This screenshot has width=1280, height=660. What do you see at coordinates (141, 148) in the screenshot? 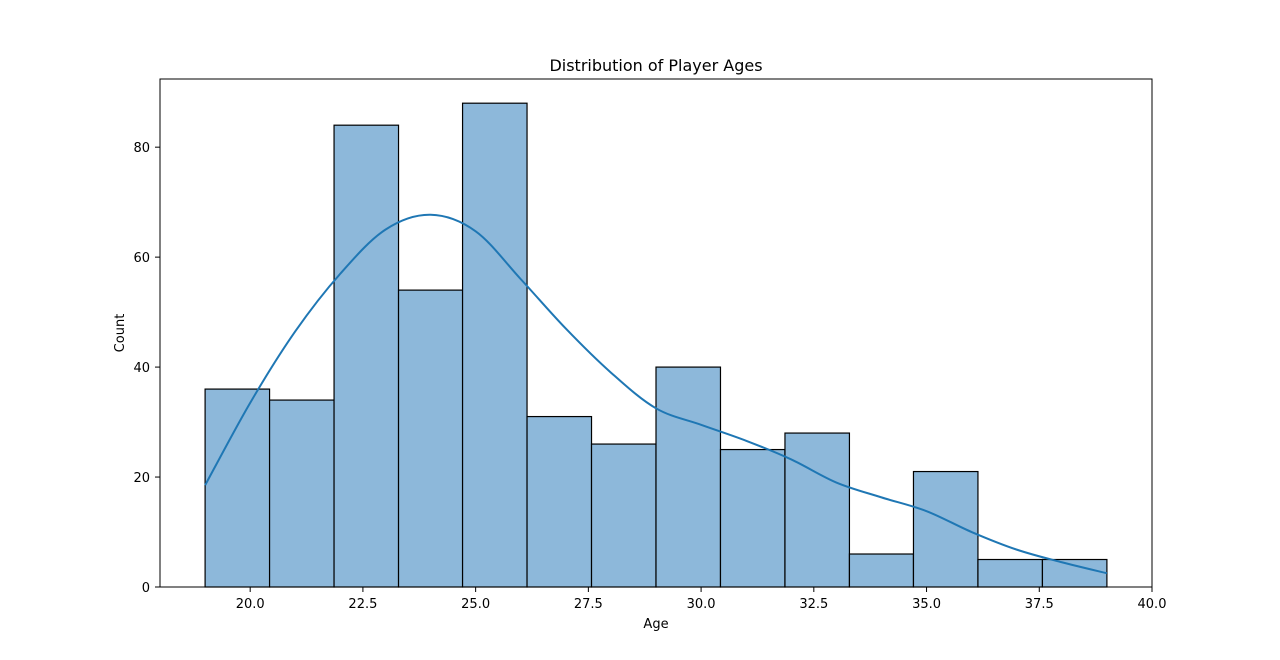
I see `y-tick-label: 80` at bounding box center [141, 148].